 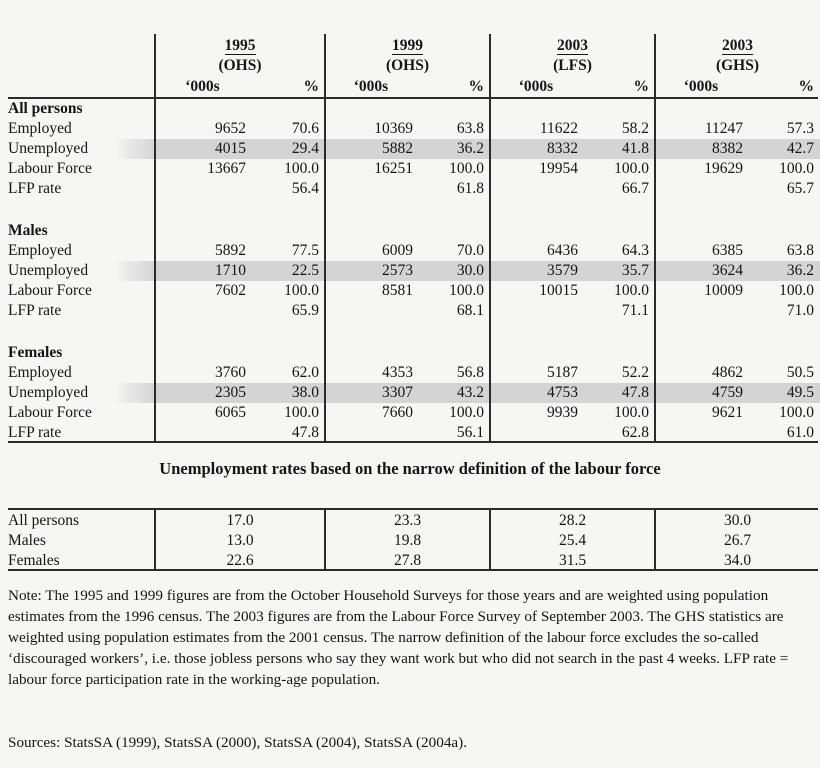 I want to click on value-percent: 70.0, so click(x=470, y=250).